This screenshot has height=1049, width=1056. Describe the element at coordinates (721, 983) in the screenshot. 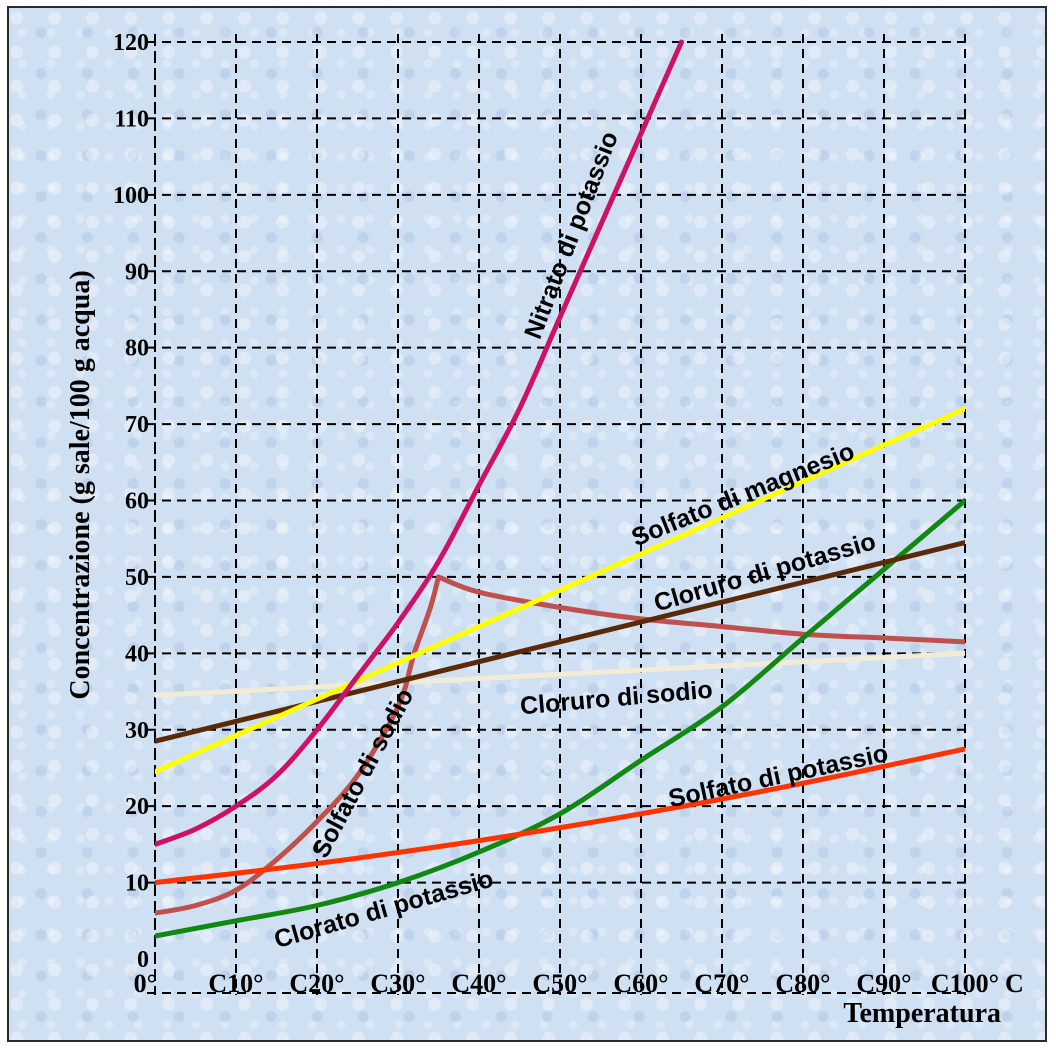

I see `x-tick-label-7: C70°` at that location.